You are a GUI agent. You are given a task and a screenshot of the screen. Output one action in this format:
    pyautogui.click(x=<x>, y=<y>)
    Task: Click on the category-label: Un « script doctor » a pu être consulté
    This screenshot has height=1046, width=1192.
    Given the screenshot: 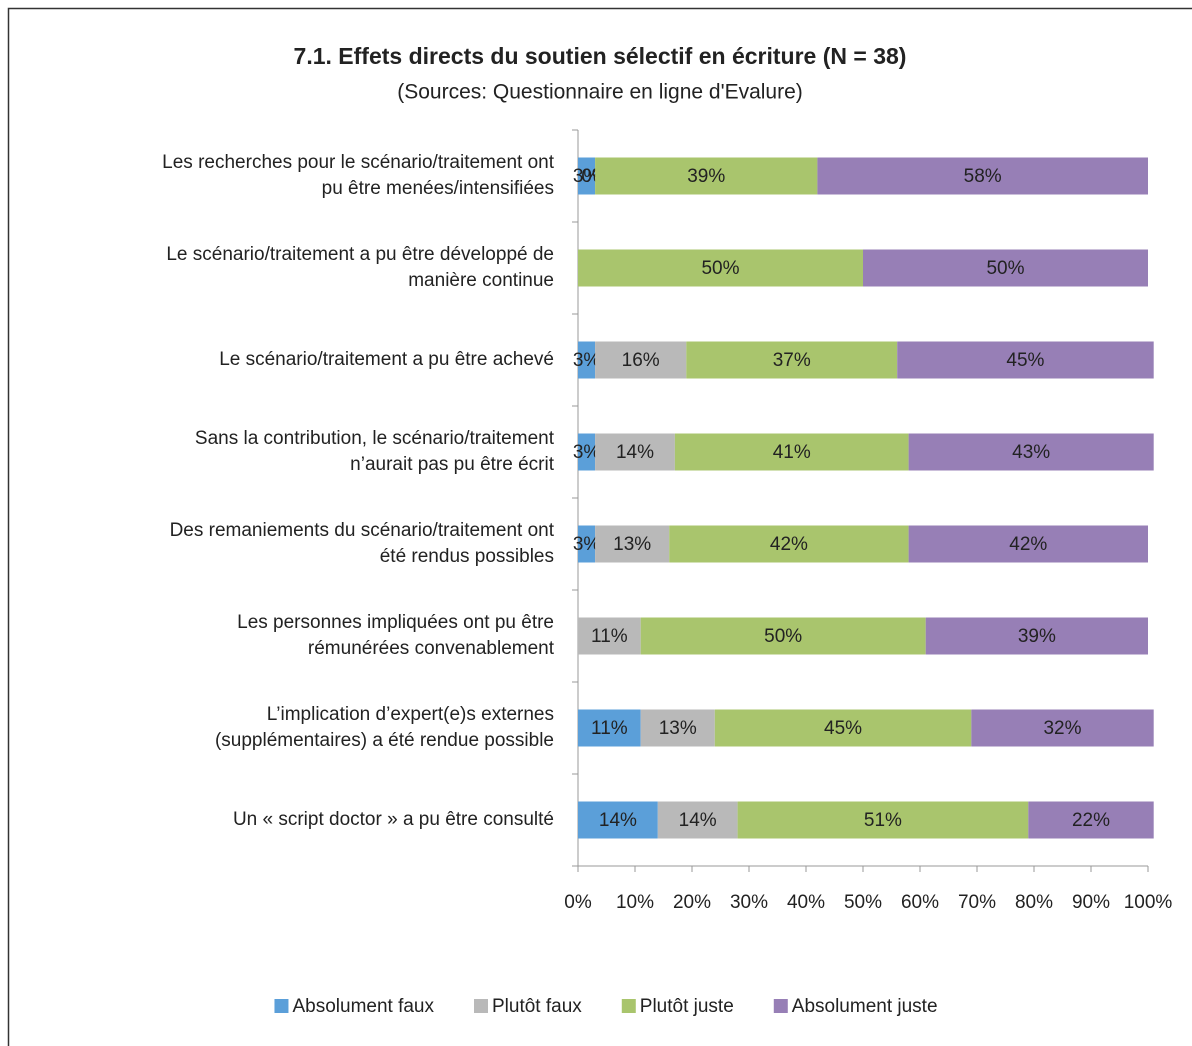 What is the action you would take?
    pyautogui.click(x=393, y=819)
    